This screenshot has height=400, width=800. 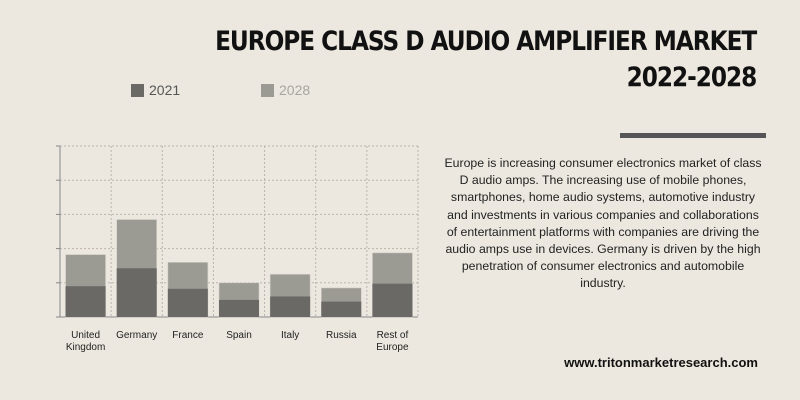 I want to click on legend-item-2028: 2028, so click(x=285, y=90).